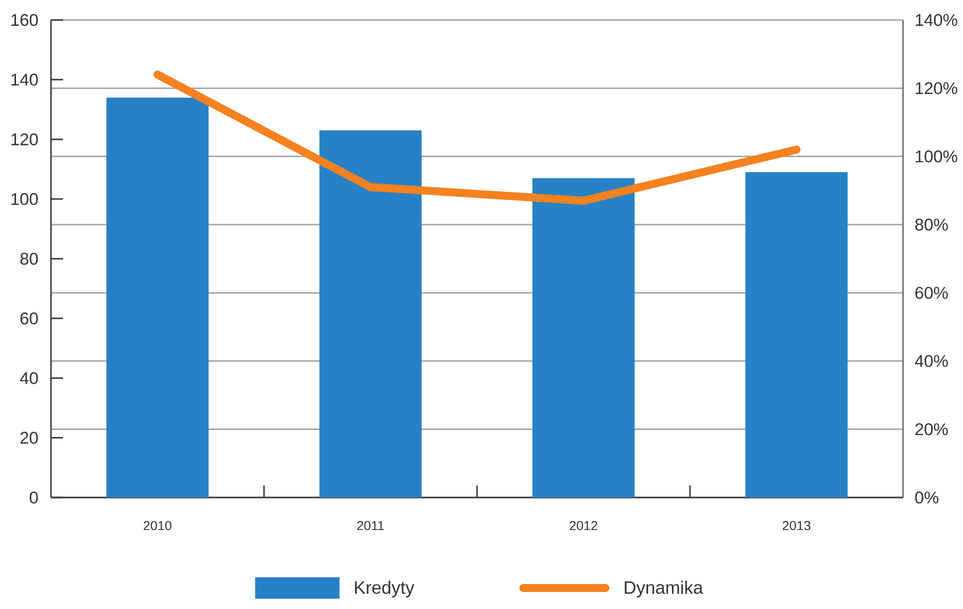  Describe the element at coordinates (29, 438) in the screenshot. I see `y-tick-label: 20` at that location.